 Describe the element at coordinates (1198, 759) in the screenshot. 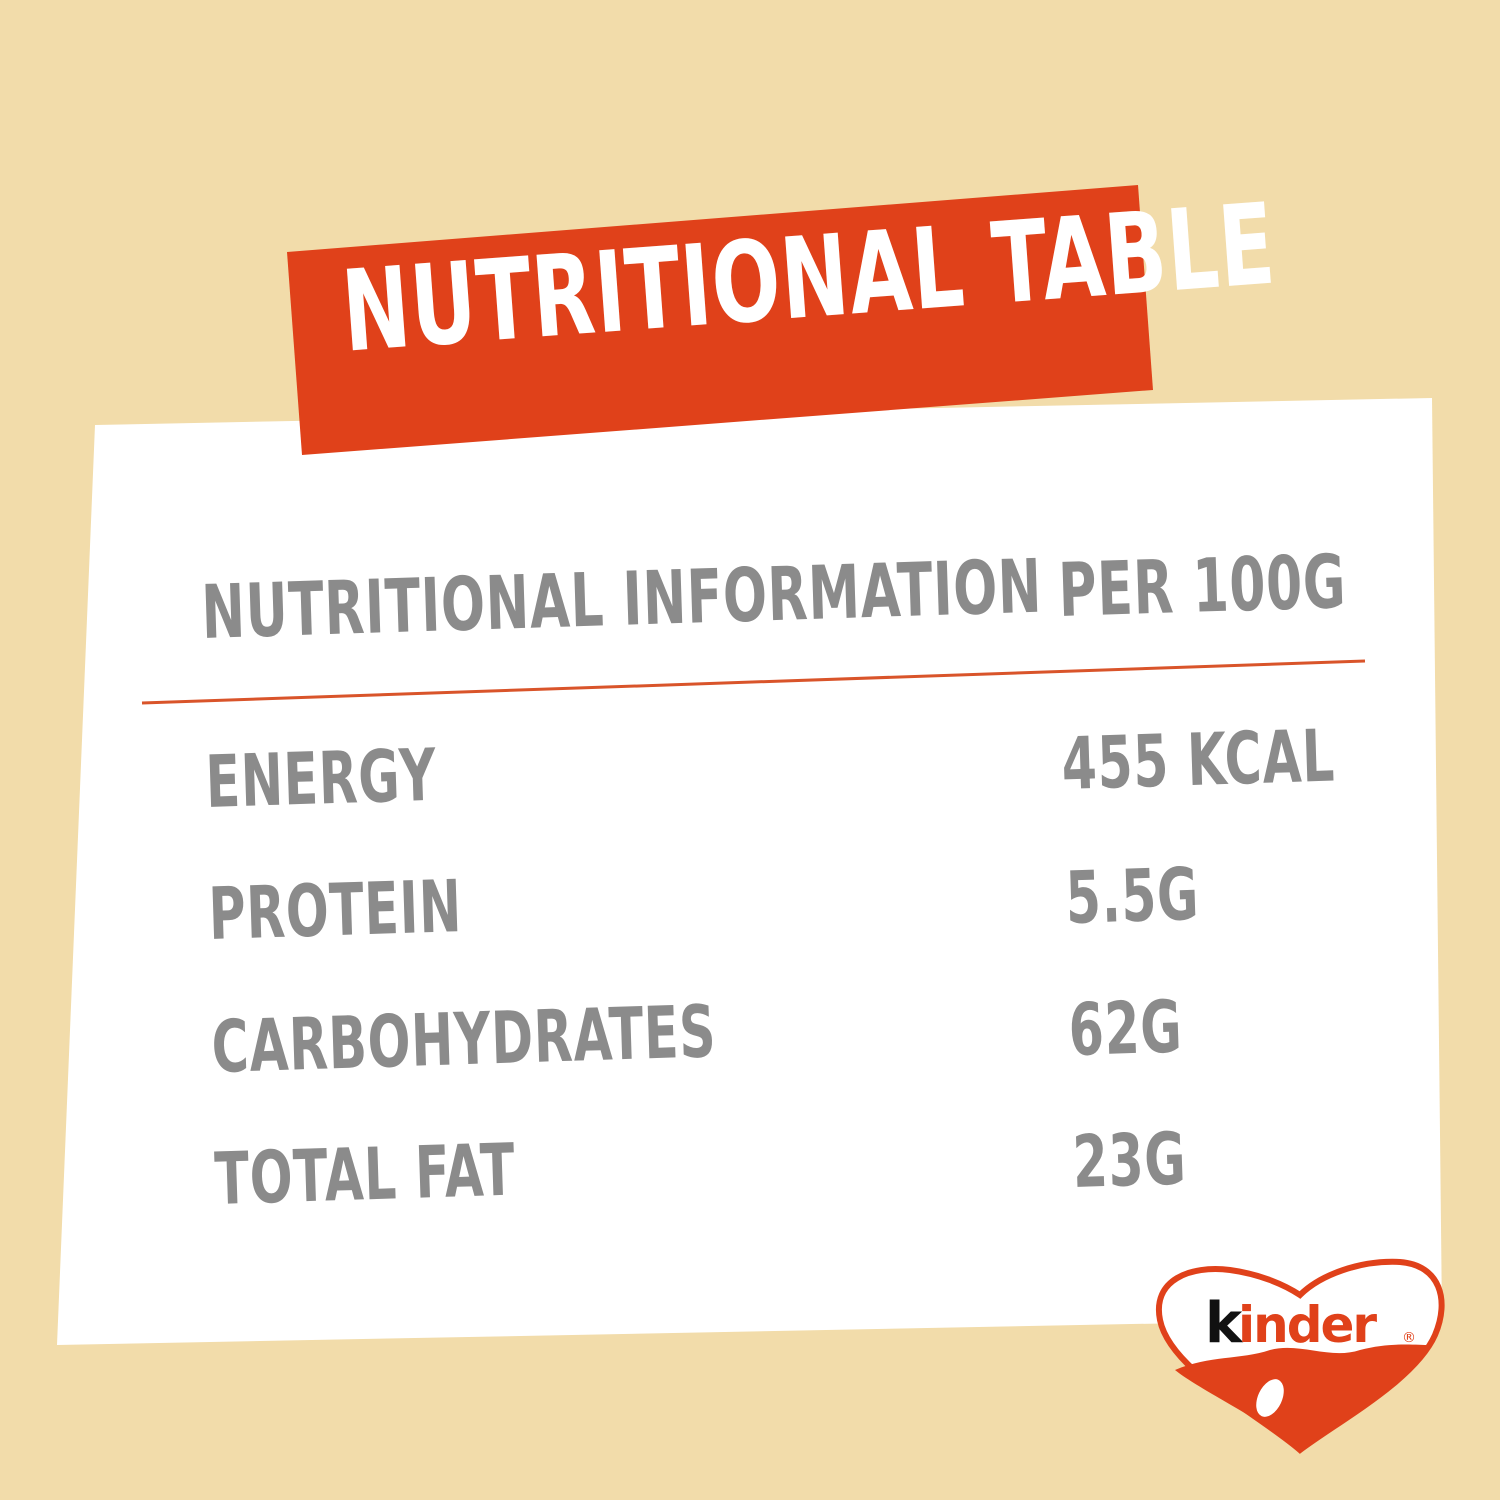

I see `row-value-energy: 455 KCAL` at that location.